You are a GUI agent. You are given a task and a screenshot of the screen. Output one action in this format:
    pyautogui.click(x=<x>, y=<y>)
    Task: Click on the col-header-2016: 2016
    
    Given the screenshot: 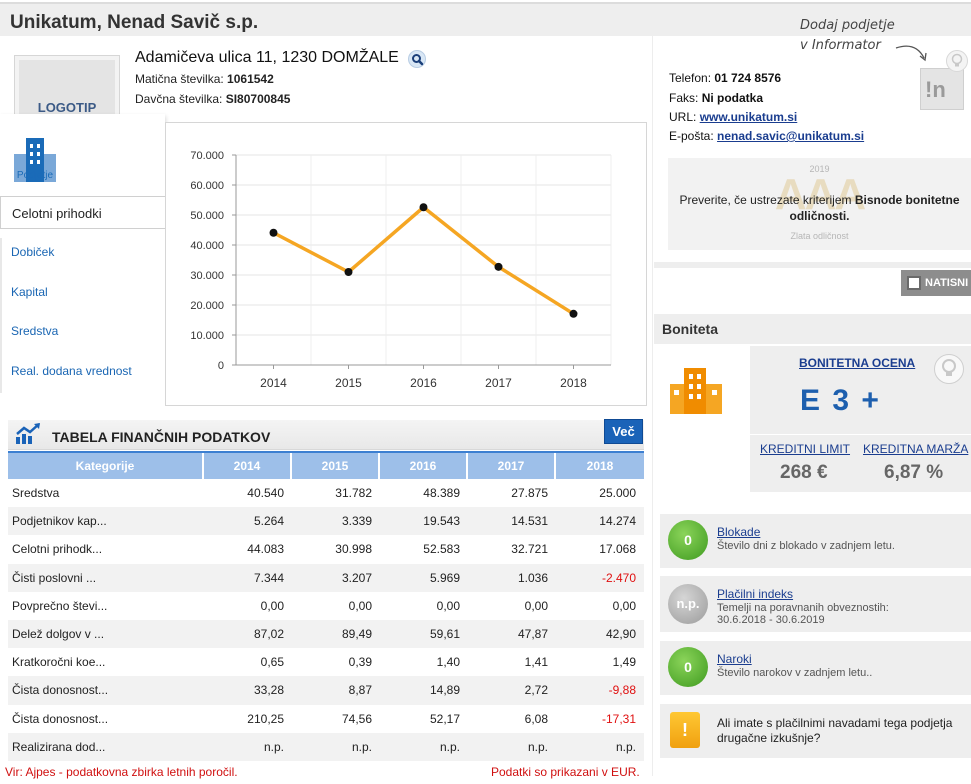 What is the action you would take?
    pyautogui.click(x=424, y=466)
    